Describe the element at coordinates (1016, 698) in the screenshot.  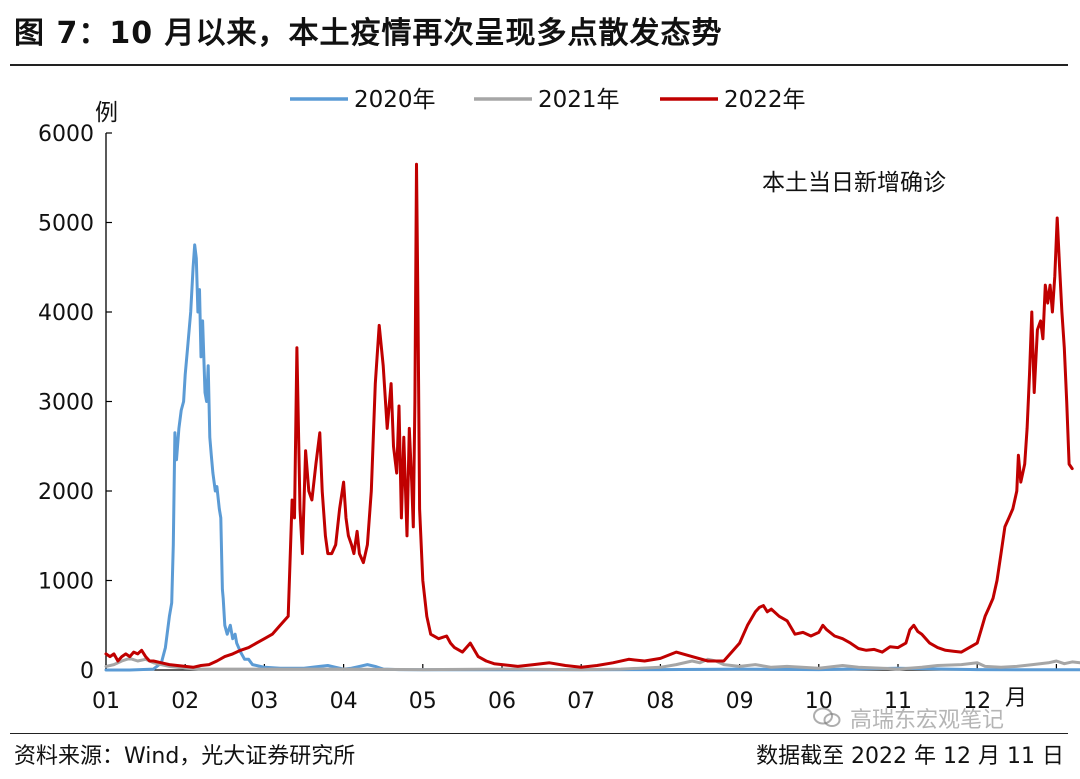
I see `x-unit-label: 月` at that location.